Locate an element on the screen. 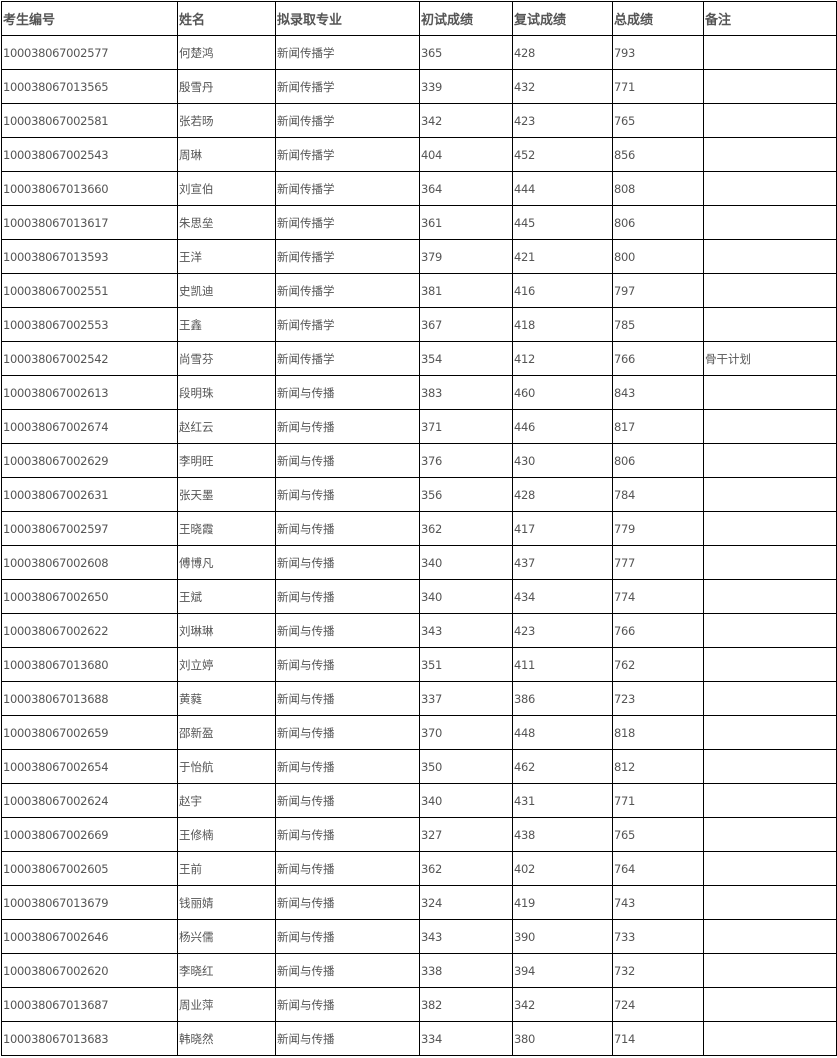  cell-total-score: 797 is located at coordinates (658, 290).